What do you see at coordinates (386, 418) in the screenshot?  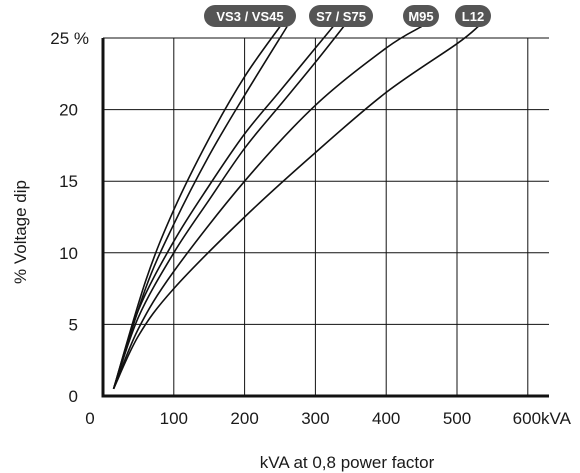 I see `x-tick-label: 400` at bounding box center [386, 418].